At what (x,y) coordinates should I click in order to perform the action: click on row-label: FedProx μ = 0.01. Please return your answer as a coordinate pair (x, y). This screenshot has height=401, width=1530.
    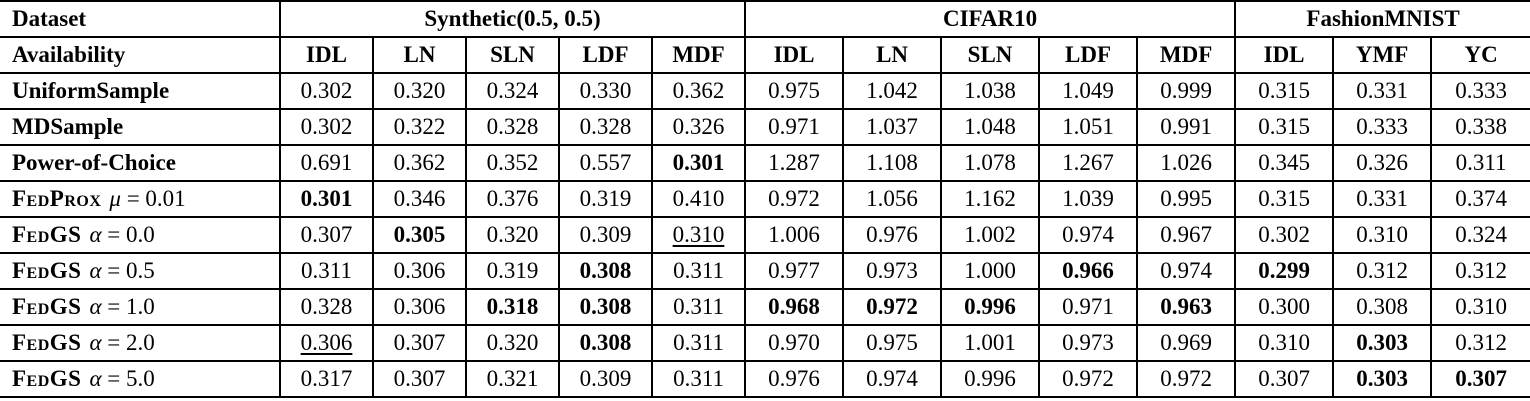
    Looking at the image, I should click on (140, 199).